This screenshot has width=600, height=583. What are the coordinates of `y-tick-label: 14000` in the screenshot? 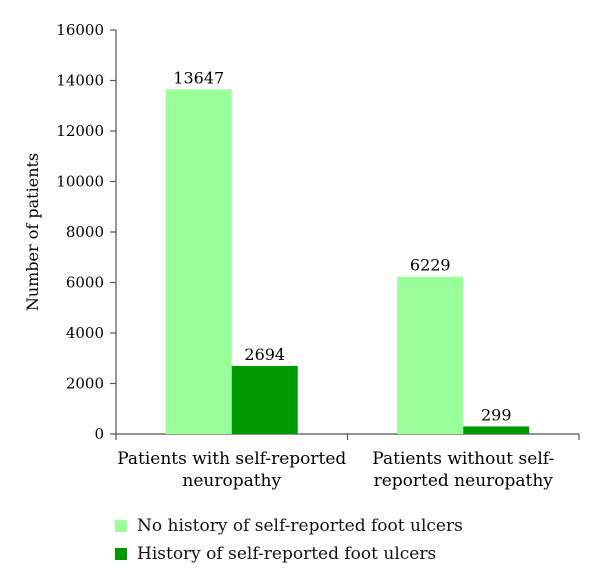 It's located at (80, 81).